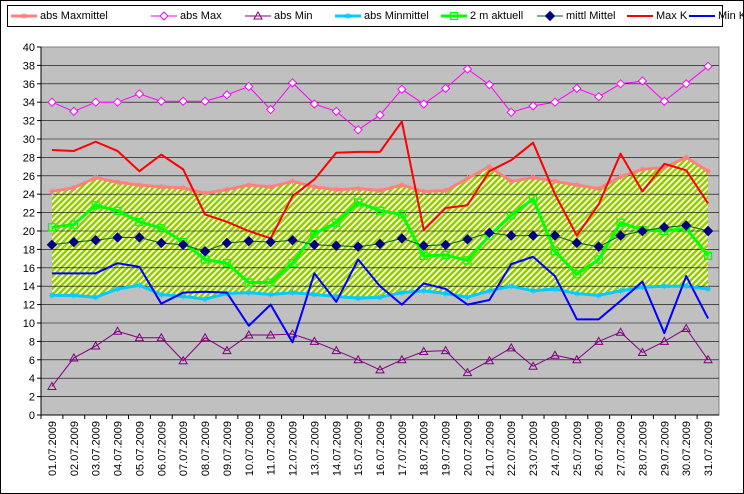 Image resolution: width=744 pixels, height=494 pixels. Describe the element at coordinates (731, 16) in the screenshot. I see `legend-label-min-k: Min K` at that location.